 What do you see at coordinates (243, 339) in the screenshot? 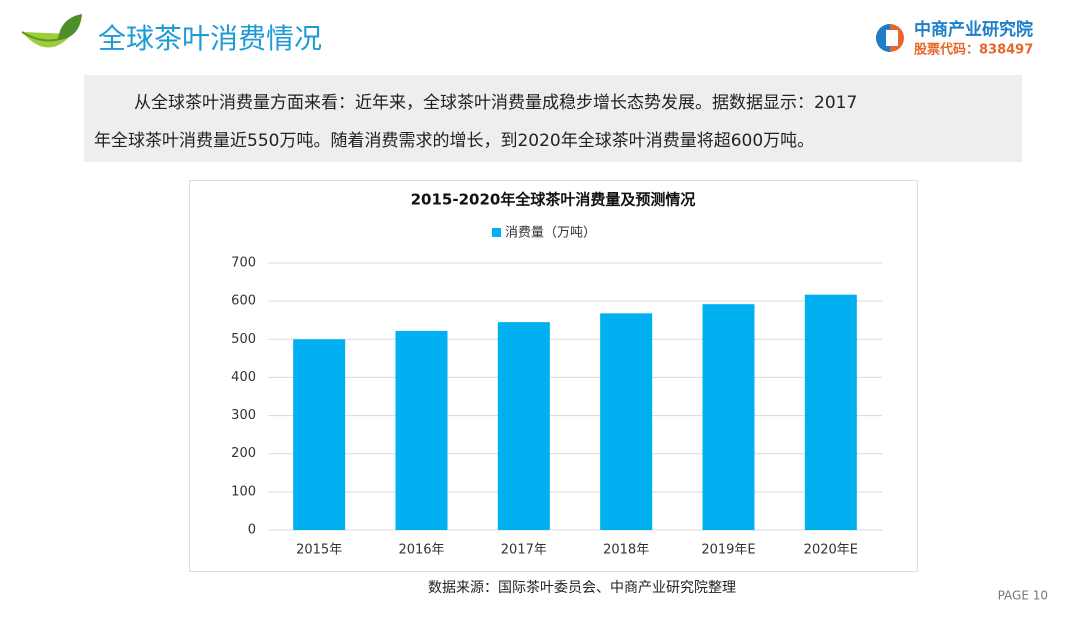
I see `y-tick-label: 500` at bounding box center [243, 339].